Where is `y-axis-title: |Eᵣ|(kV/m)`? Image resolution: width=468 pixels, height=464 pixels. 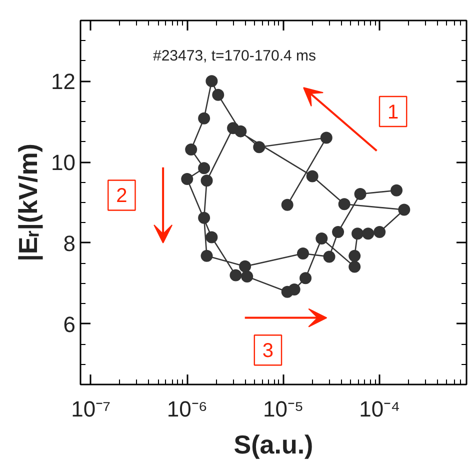 y-axis-title: |Eᵣ|(kV/m) is located at coordinates (28, 203).